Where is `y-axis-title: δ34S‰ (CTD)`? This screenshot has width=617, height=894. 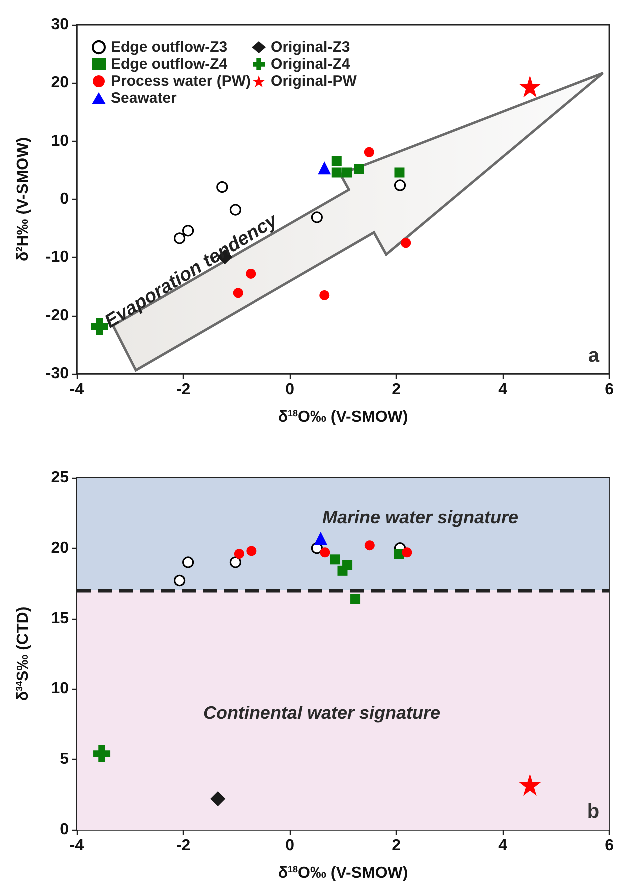
y-axis-title: δ34S‰ (CTD) is located at coordinates (23, 654).